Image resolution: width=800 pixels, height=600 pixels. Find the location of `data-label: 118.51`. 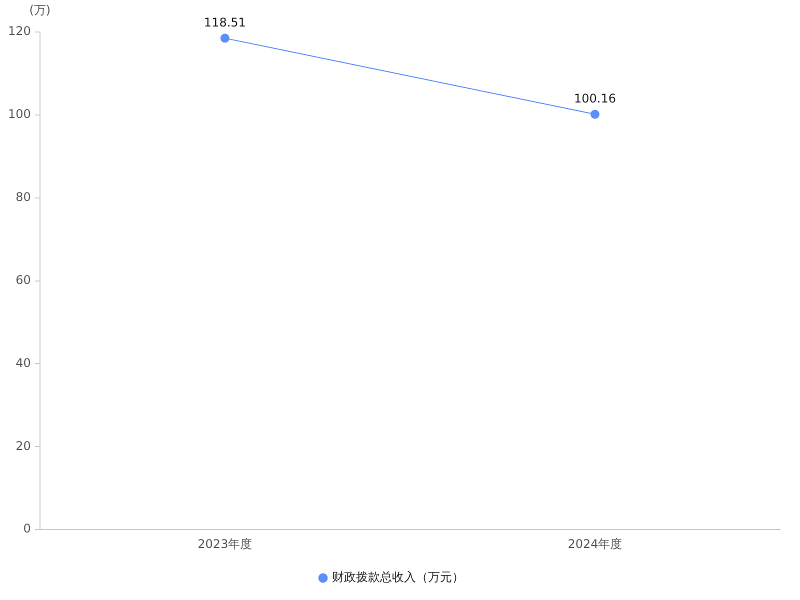

data-label: 118.51 is located at coordinates (225, 22).